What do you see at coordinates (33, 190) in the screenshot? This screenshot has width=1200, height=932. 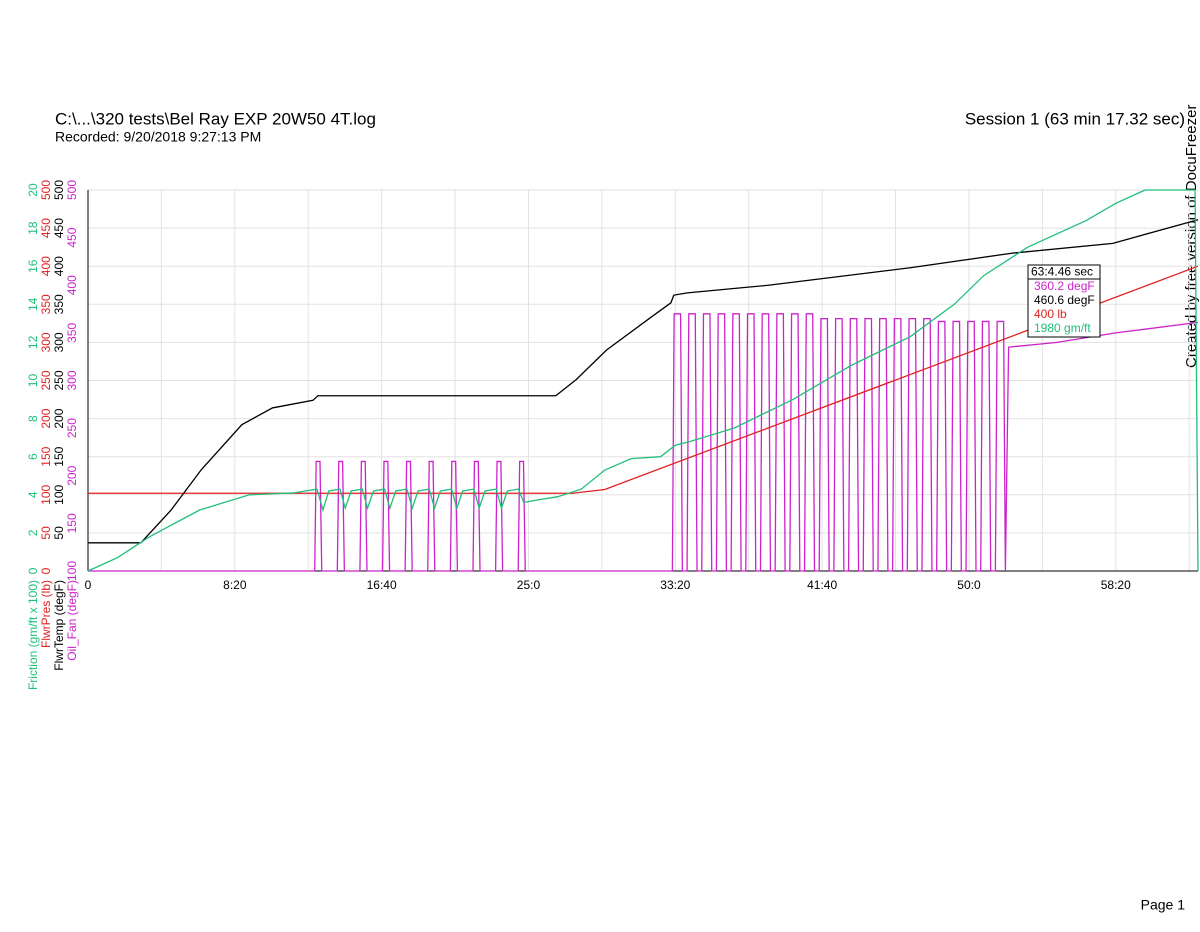 I see `y-tick-label: 20` at bounding box center [33, 190].